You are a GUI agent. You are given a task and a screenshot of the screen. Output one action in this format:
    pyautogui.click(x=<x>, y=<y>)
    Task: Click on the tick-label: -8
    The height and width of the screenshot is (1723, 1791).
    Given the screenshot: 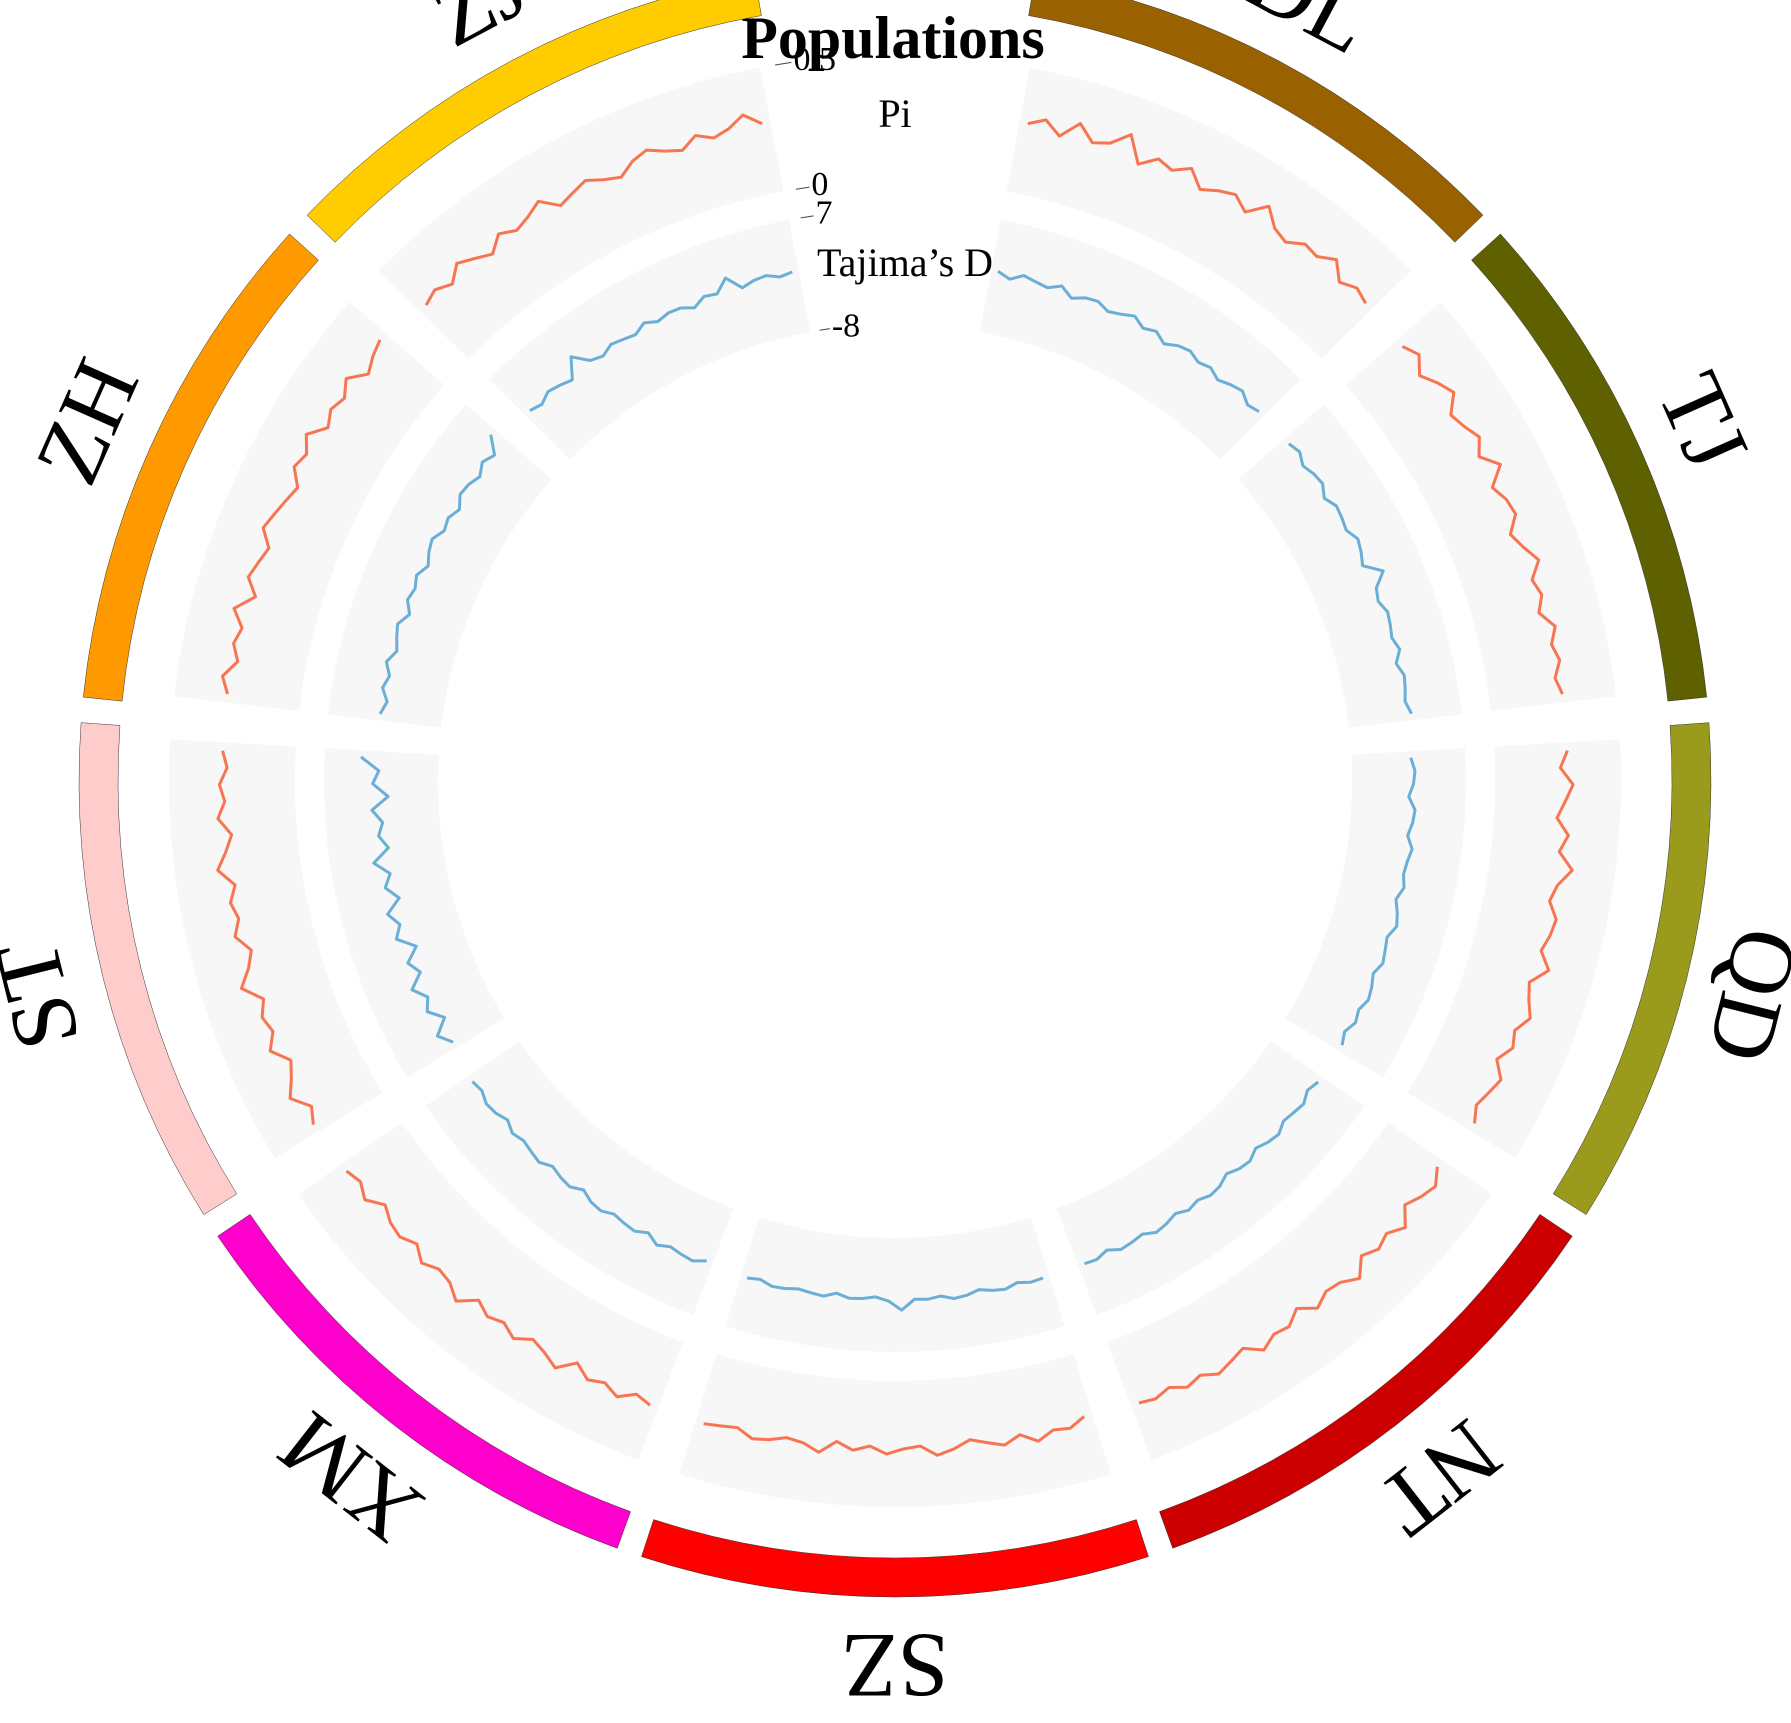 What is the action you would take?
    pyautogui.click(x=846, y=325)
    